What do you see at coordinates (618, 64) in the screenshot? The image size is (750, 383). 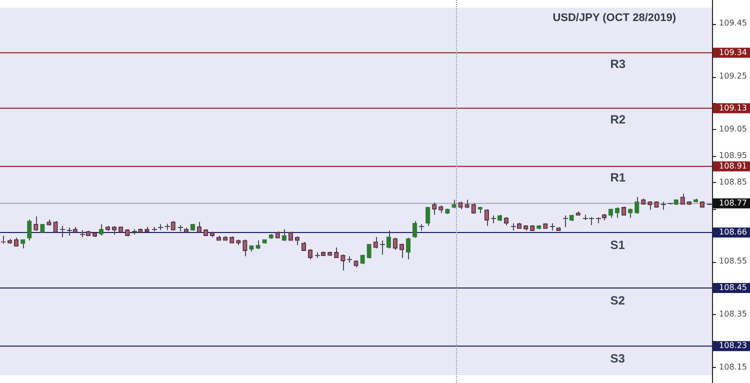 I see `ref-line-label: R3` at bounding box center [618, 64].